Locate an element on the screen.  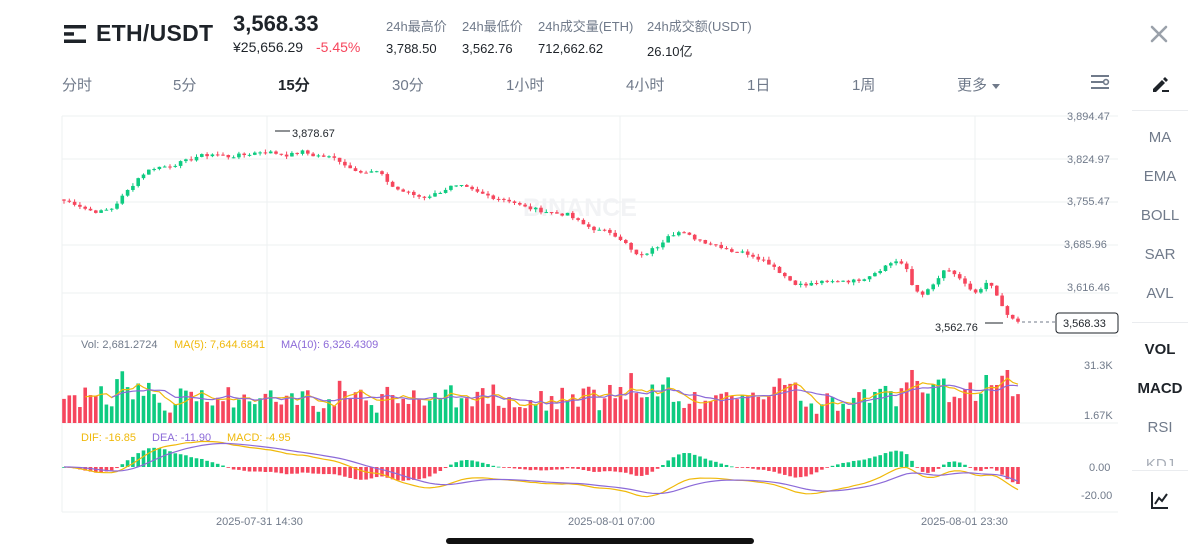
tab-1h: 1小时 is located at coordinates (525, 85).